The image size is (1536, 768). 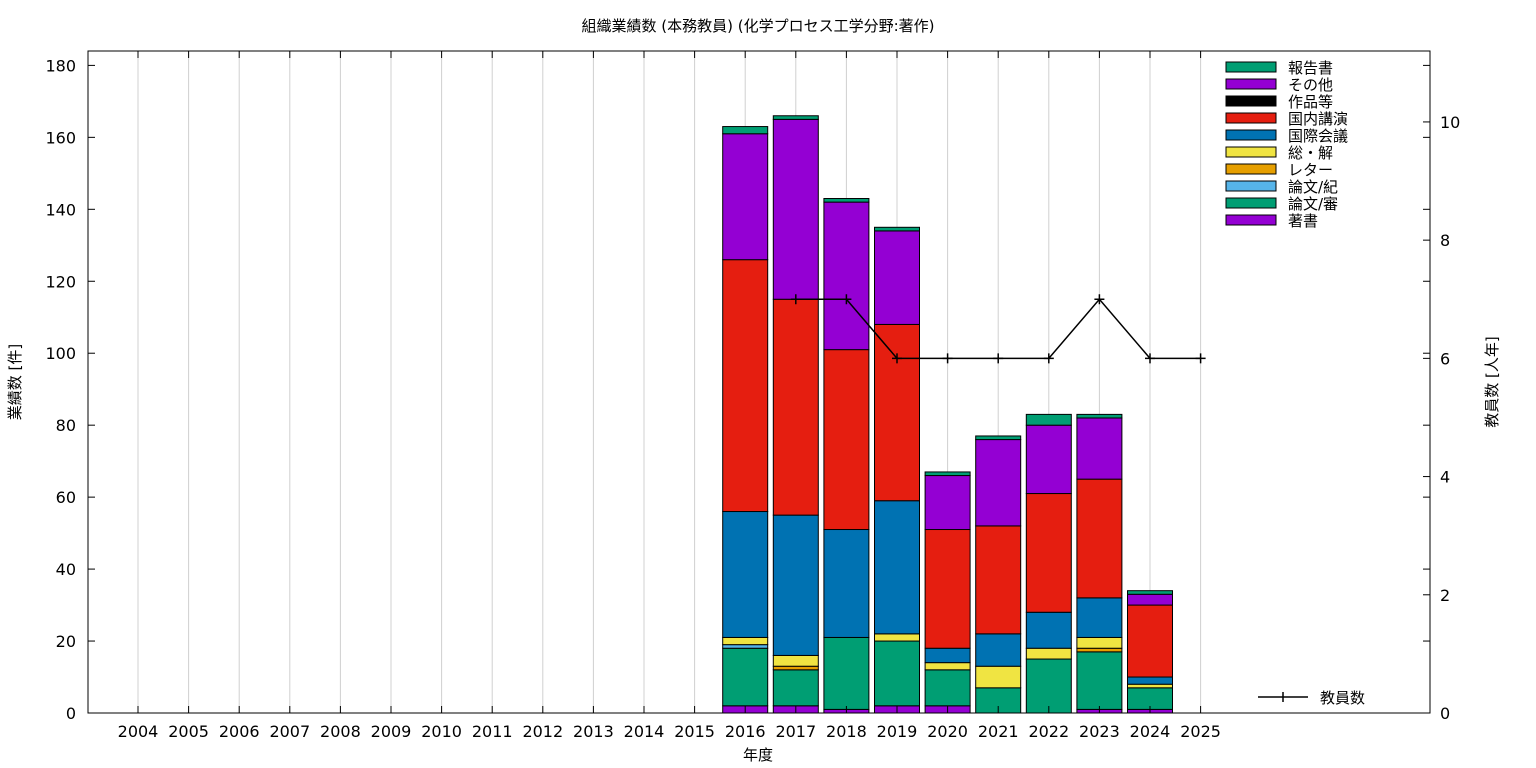 What do you see at coordinates (492, 731) in the screenshot?
I see `x-tick-label: 2011` at bounding box center [492, 731].